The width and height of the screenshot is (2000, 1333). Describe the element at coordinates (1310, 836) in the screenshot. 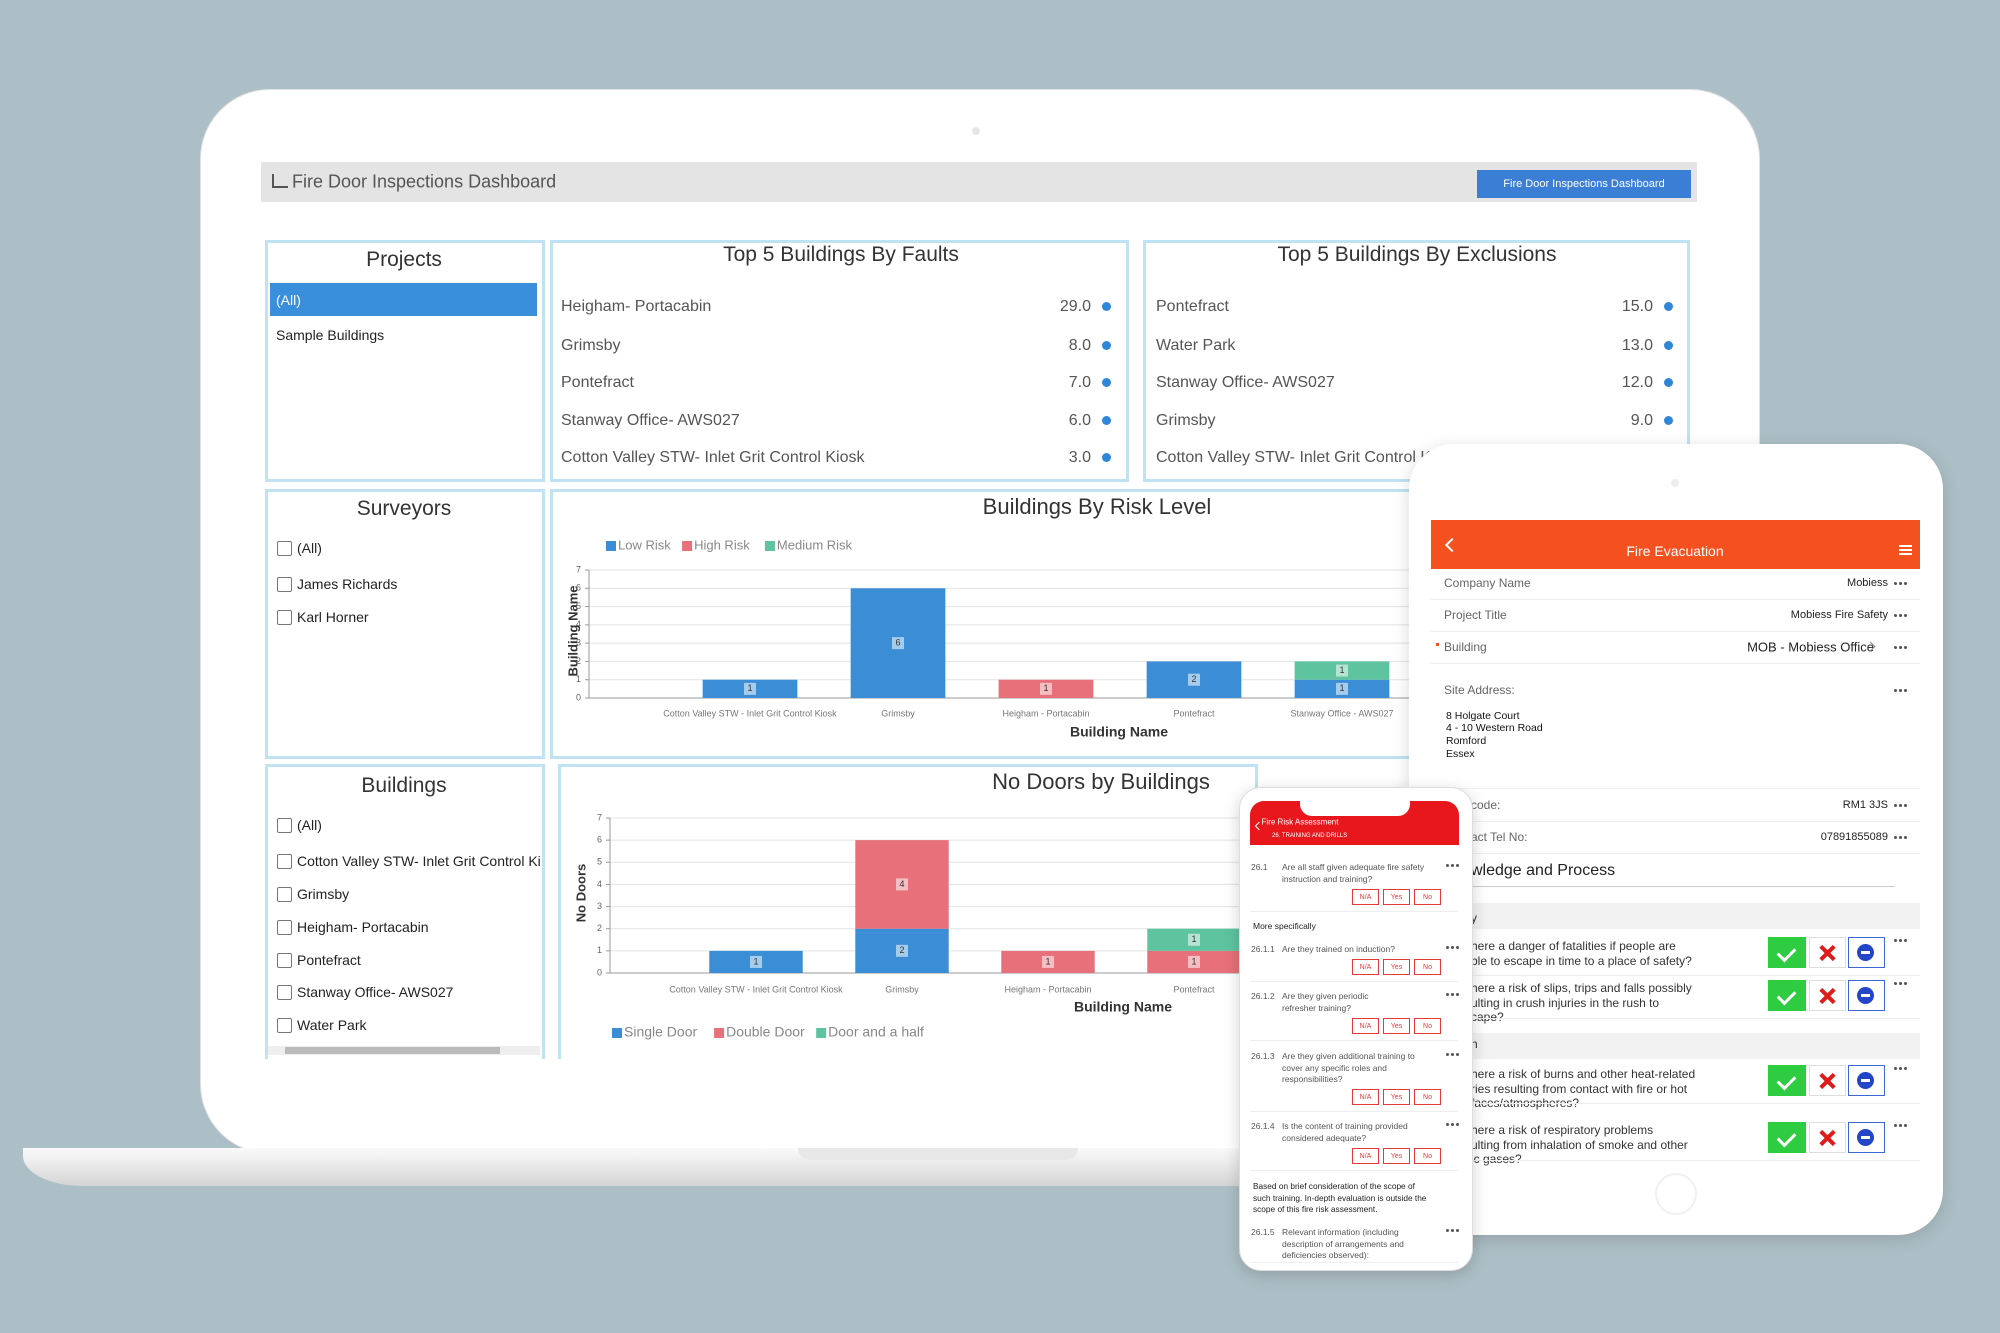

I see `phone-subtitle: 26. TRAINING AND DRILLS` at that location.